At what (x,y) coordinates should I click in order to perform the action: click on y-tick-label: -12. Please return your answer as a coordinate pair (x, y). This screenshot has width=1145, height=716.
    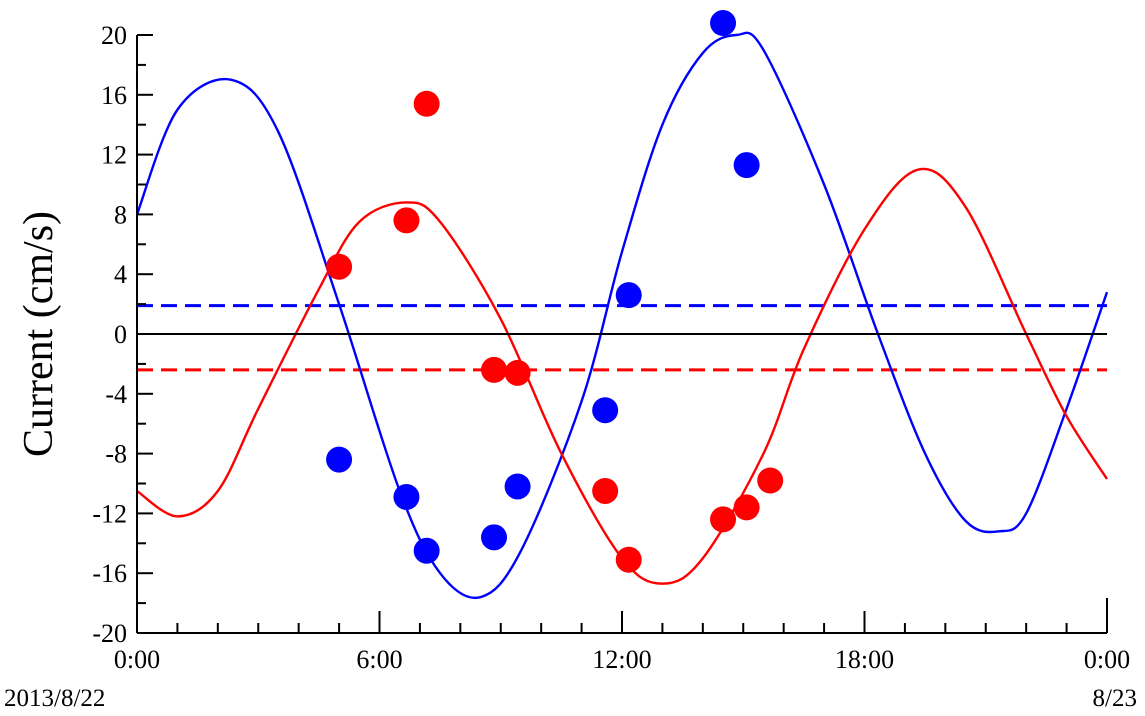
    Looking at the image, I should click on (109, 513).